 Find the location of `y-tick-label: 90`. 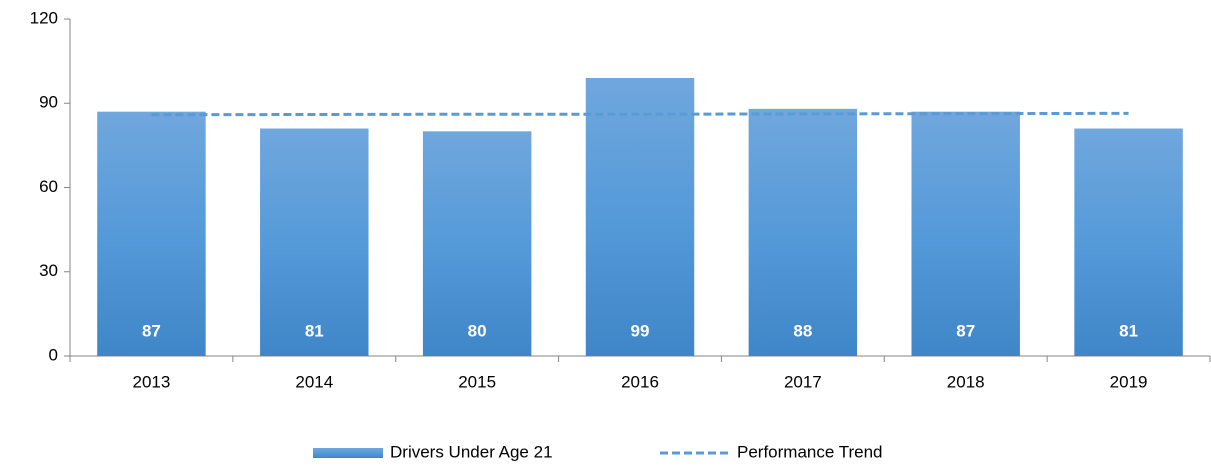

y-tick-label: 90 is located at coordinates (48, 102).